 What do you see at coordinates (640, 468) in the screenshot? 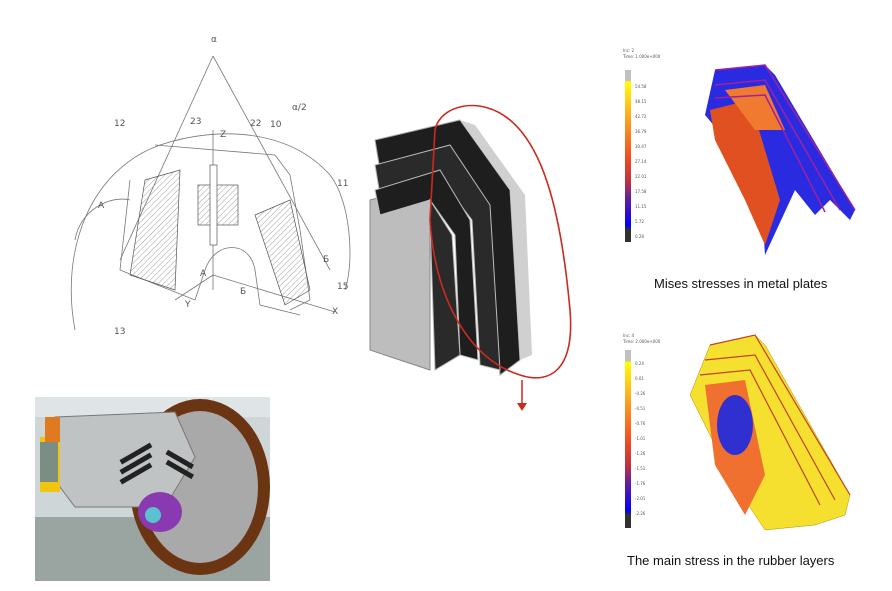
I see `legend-tick: -1.51` at bounding box center [640, 468].